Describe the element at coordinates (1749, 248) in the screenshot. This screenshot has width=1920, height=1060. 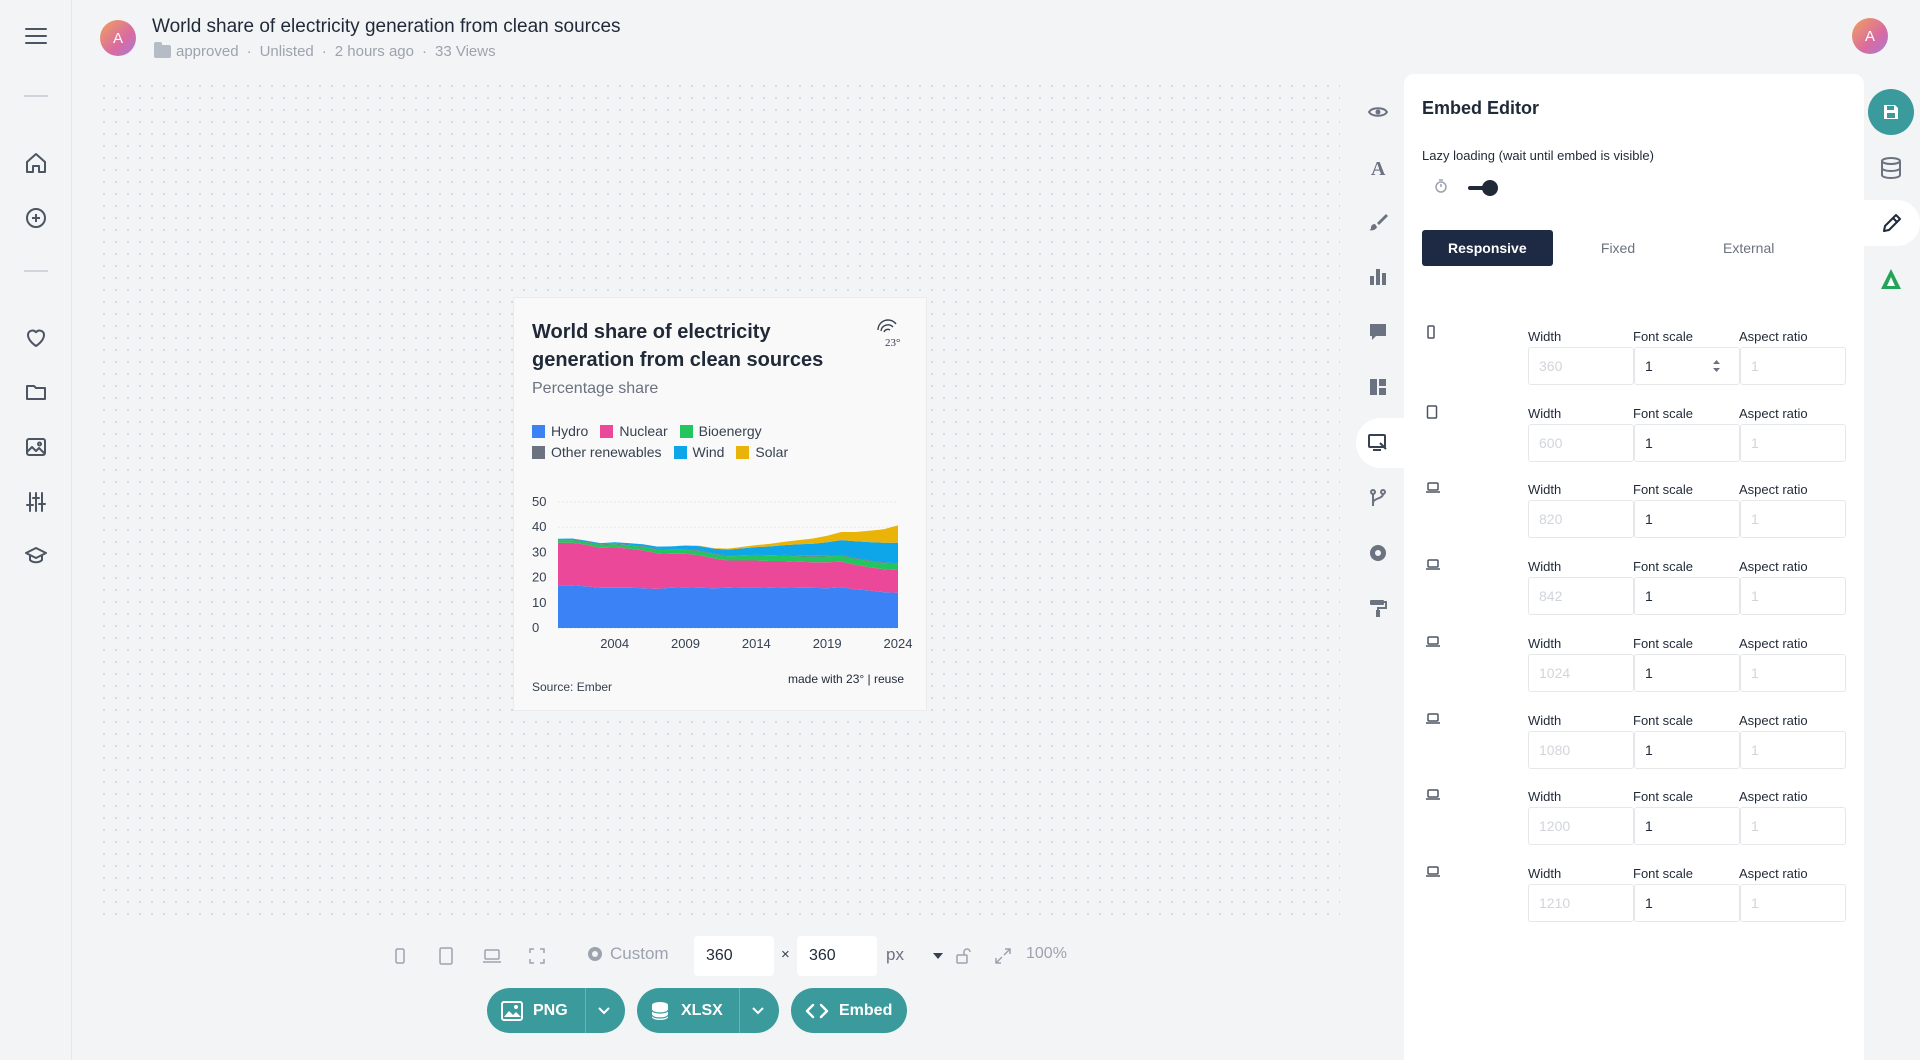
I see `tab-external: External` at that location.